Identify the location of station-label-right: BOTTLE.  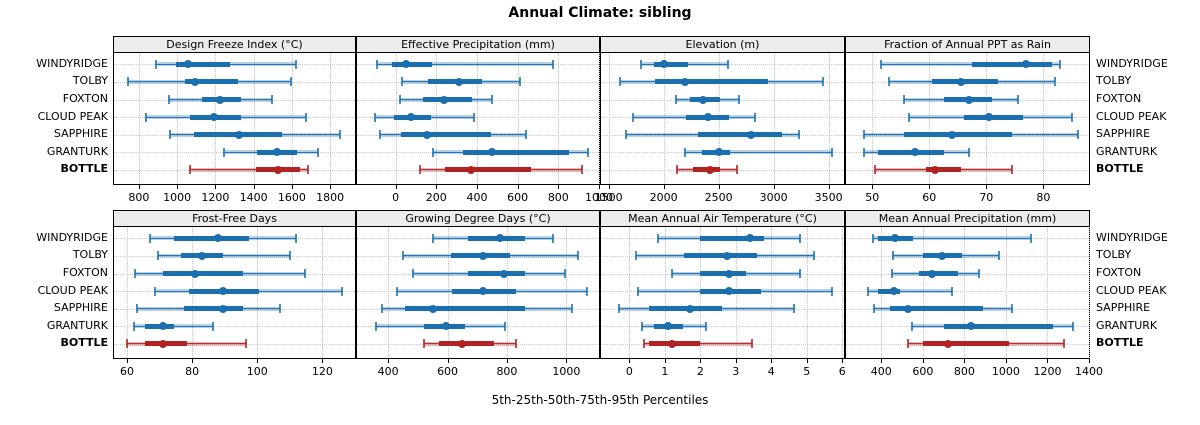
(1120, 343).